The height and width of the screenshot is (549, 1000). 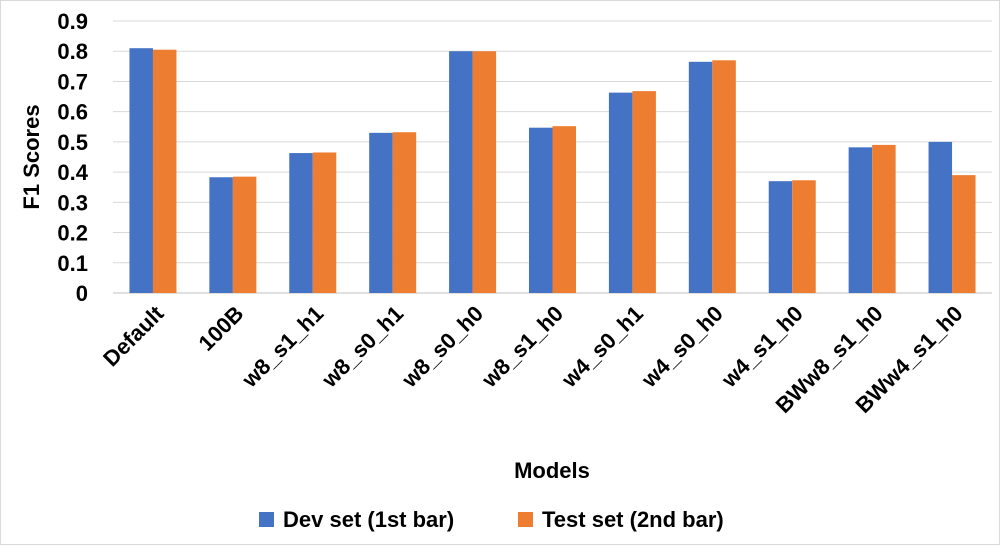 What do you see at coordinates (633, 519) in the screenshot?
I see `legend-label-test: Test set (2nd bar)` at bounding box center [633, 519].